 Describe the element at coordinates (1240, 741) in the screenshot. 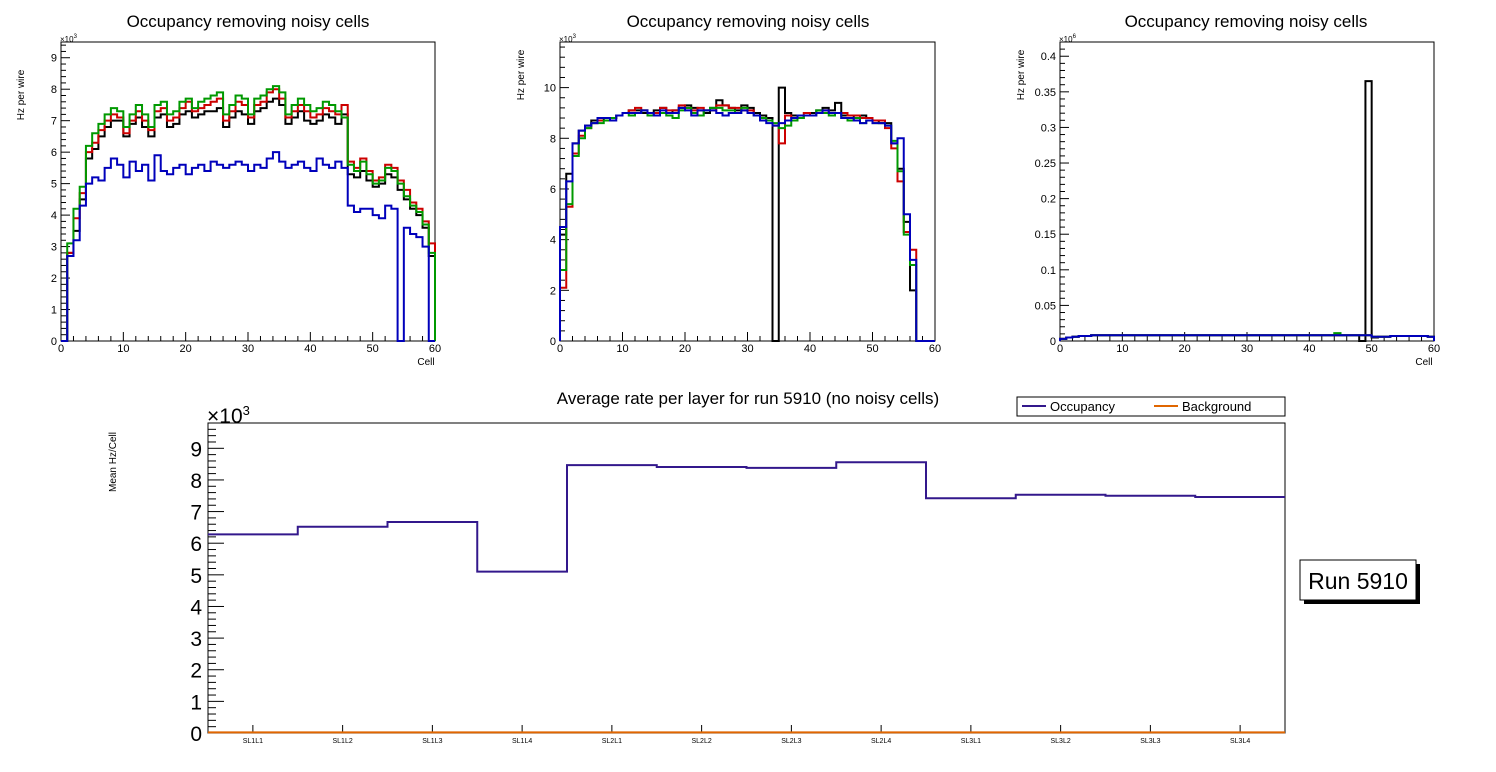

I see `x-category-label: SL3L4` at that location.